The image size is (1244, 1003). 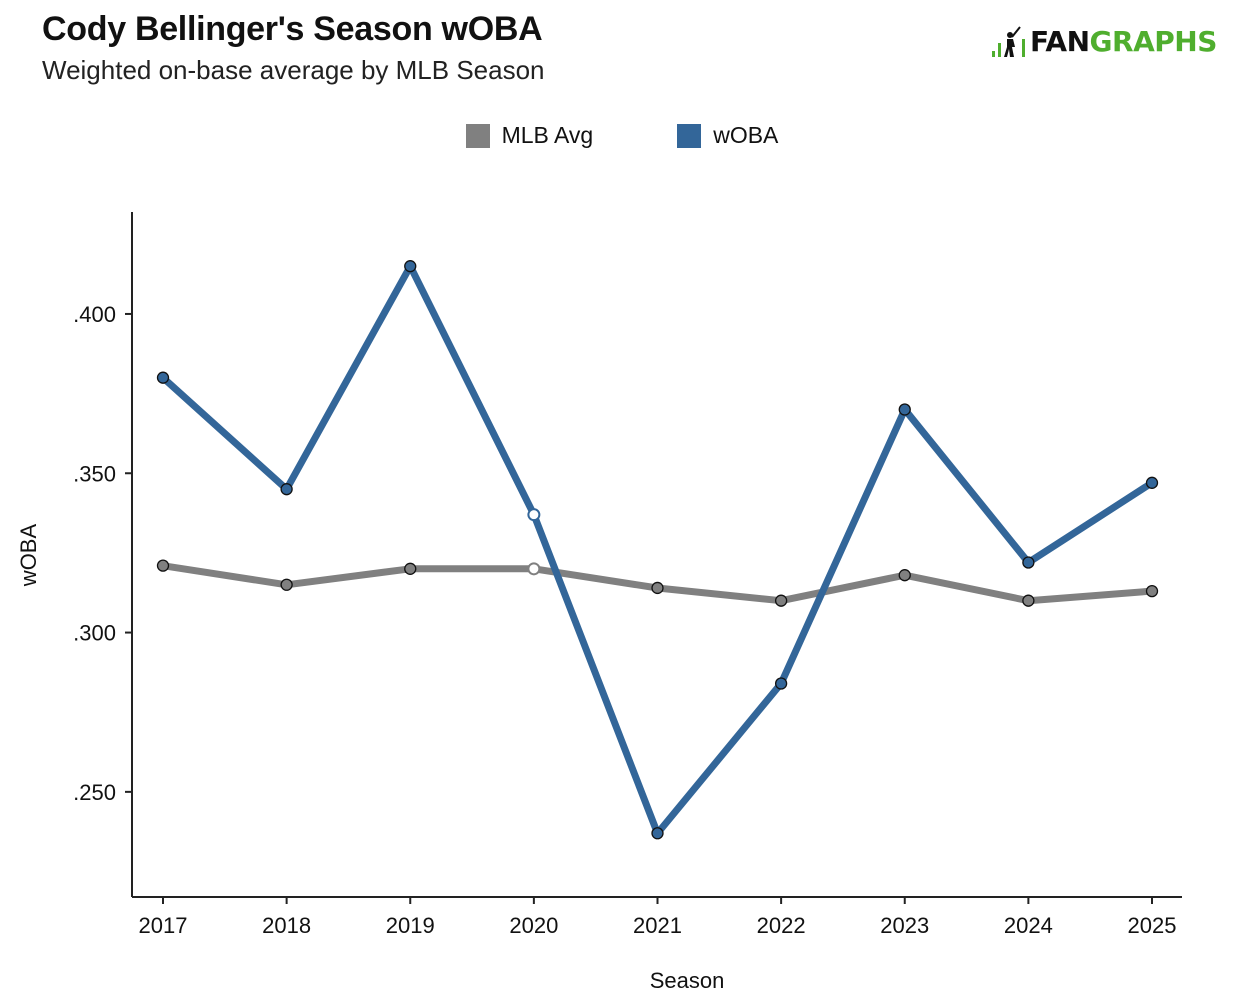 What do you see at coordinates (1153, 41) in the screenshot?
I see `logo-text-graphs: GRAPHS` at bounding box center [1153, 41].